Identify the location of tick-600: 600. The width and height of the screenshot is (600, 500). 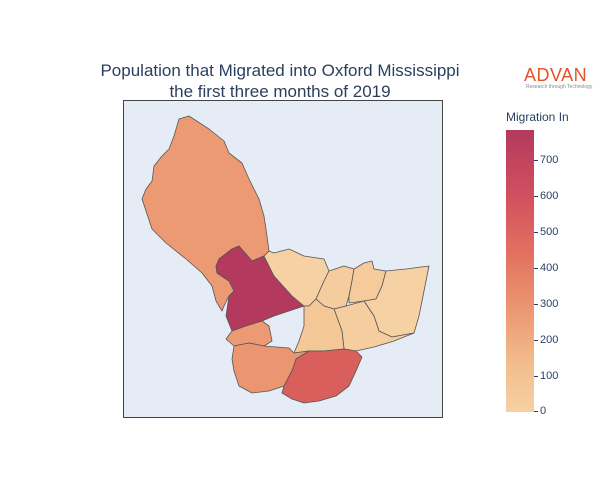
(549, 196).